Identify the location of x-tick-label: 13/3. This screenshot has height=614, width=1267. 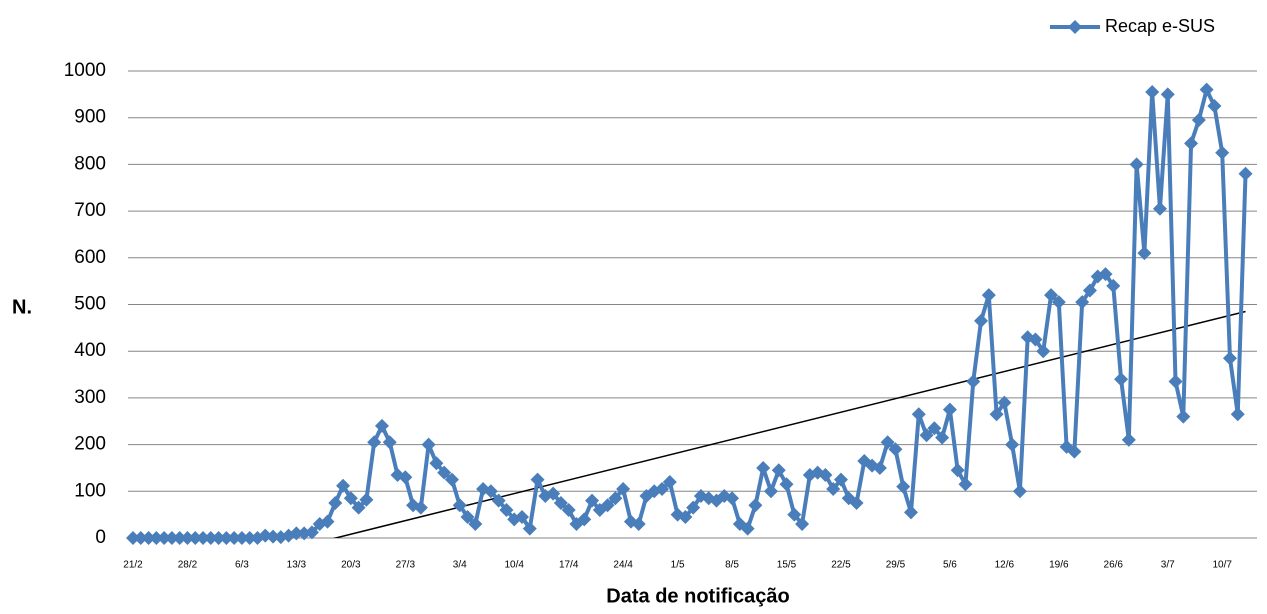
(297, 565).